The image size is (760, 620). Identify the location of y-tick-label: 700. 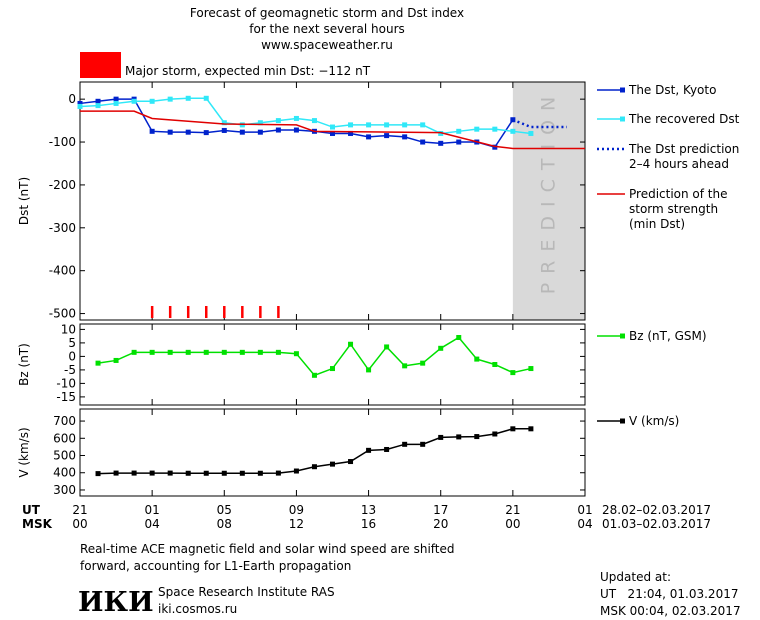
(64, 421).